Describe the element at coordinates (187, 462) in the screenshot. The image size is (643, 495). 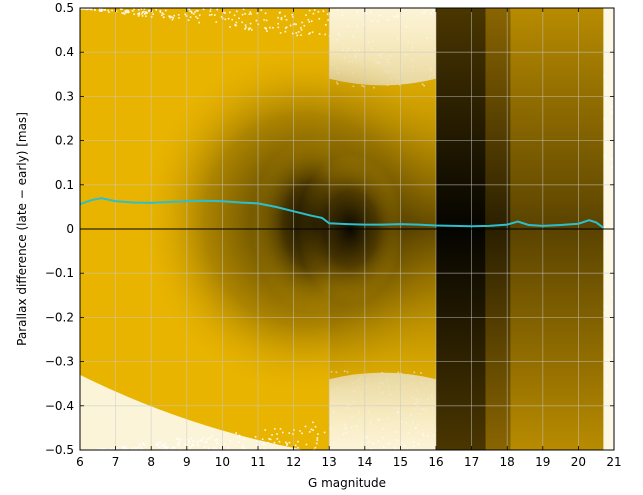
I see `x-tick-label: 9` at that location.